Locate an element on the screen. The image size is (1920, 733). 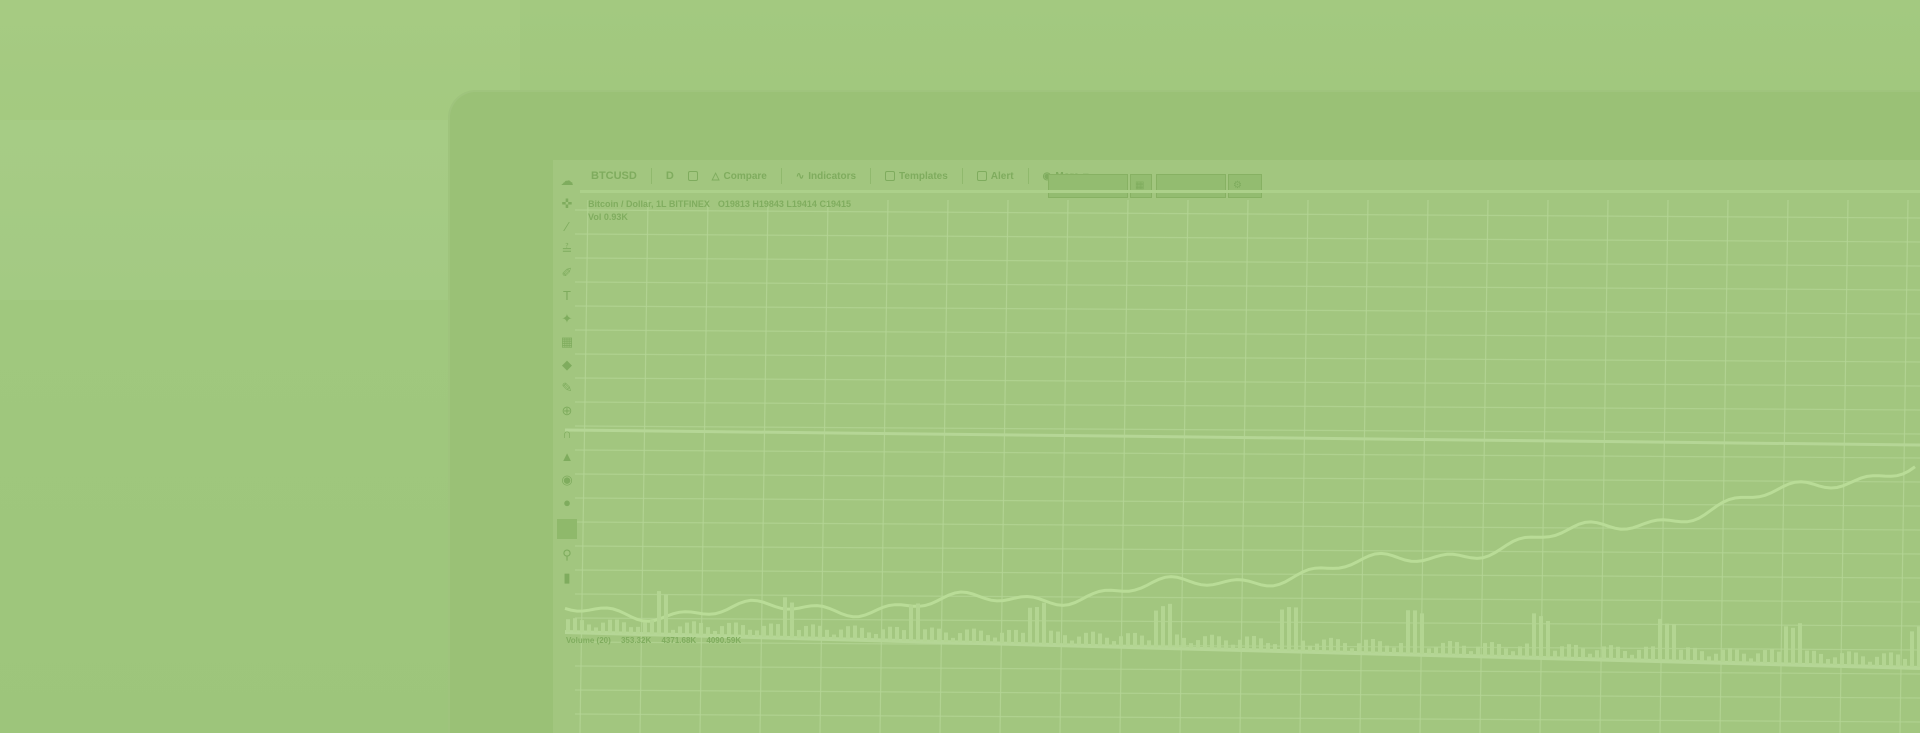
text-icon: T is located at coordinates (567, 295).